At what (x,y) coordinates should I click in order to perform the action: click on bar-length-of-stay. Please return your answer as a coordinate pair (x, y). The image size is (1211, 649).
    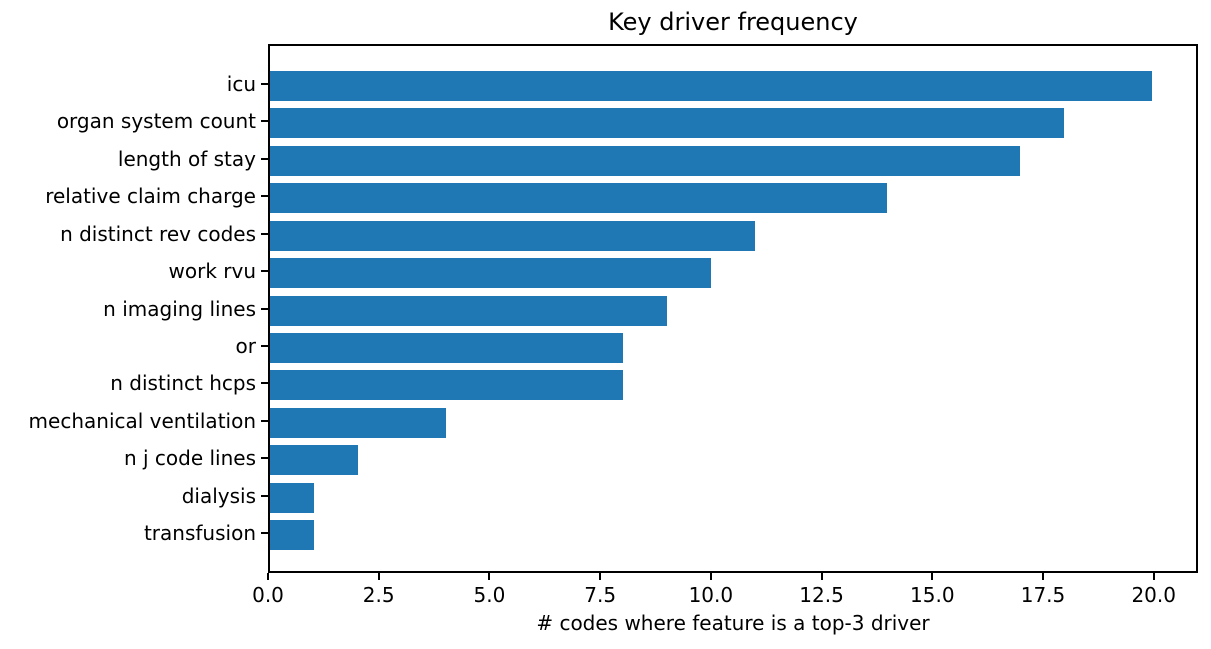
    Looking at the image, I should click on (645, 160).